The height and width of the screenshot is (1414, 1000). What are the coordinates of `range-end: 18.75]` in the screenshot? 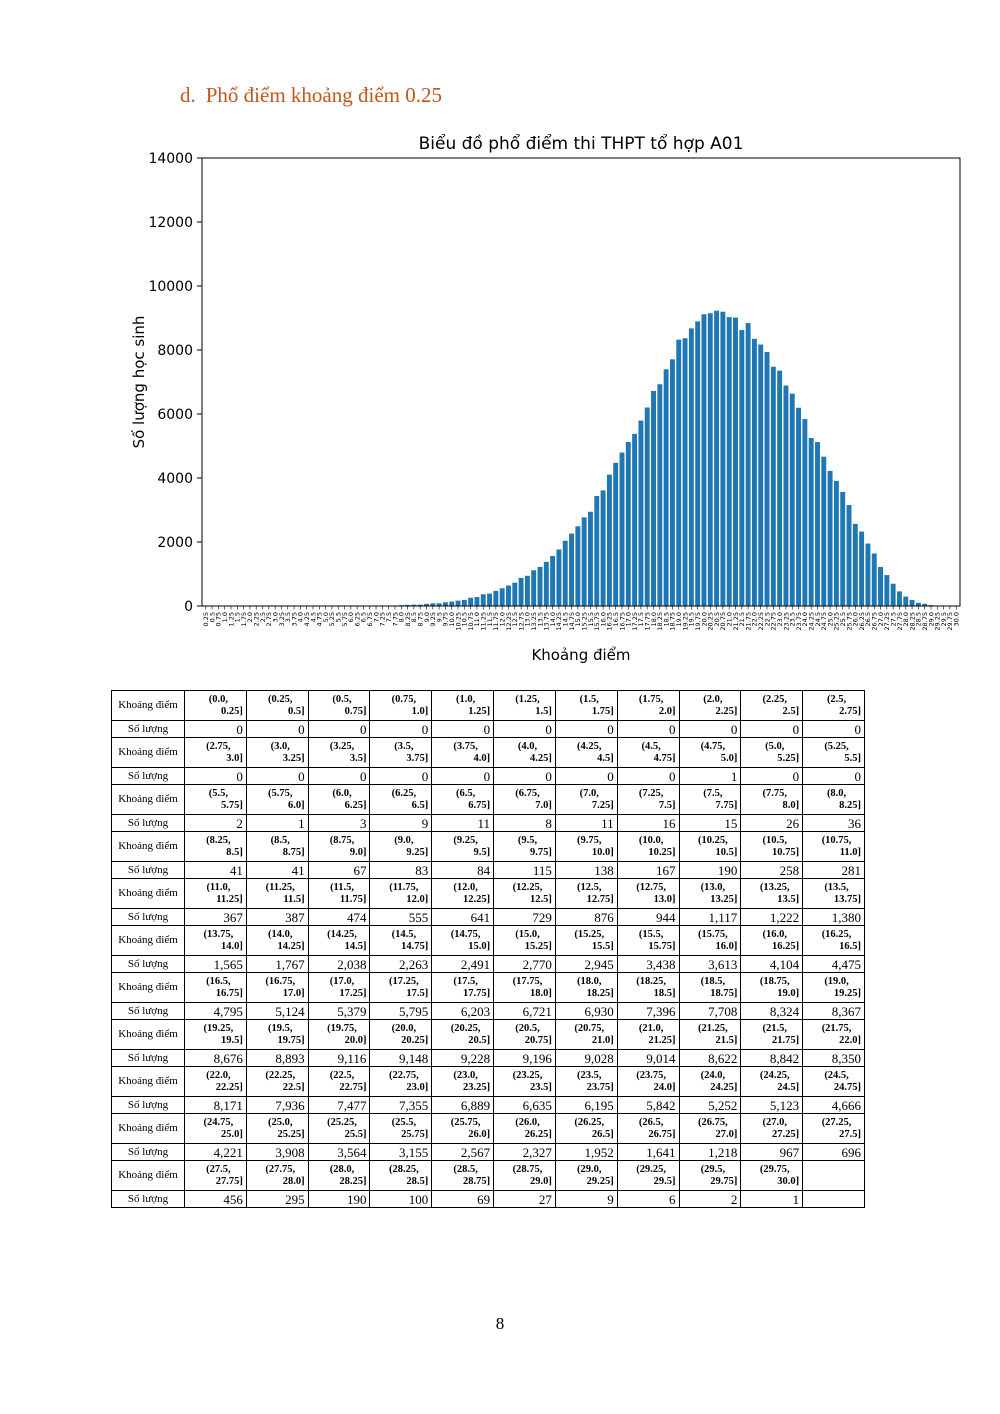 It's located at (724, 993).